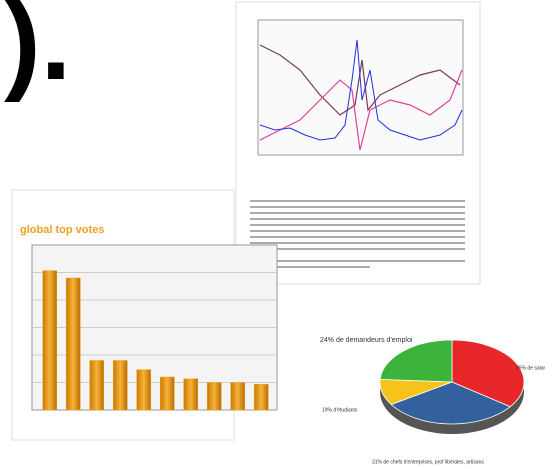 The height and width of the screenshot is (469, 559). Describe the element at coordinates (62, 230) in the screenshot. I see `bar-chart-title: global top votes` at that location.